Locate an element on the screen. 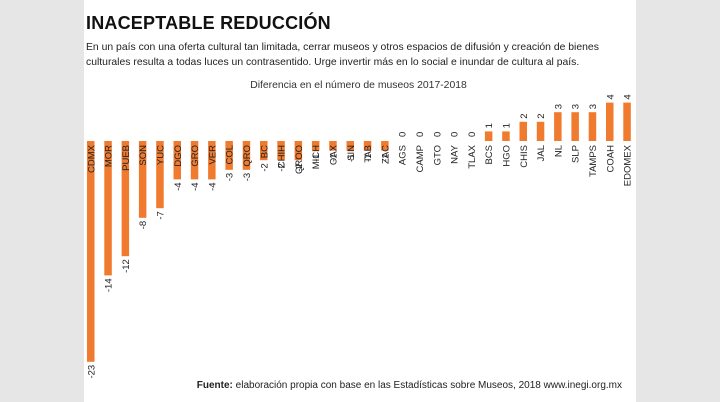  bar-son is located at coordinates (142, 179).